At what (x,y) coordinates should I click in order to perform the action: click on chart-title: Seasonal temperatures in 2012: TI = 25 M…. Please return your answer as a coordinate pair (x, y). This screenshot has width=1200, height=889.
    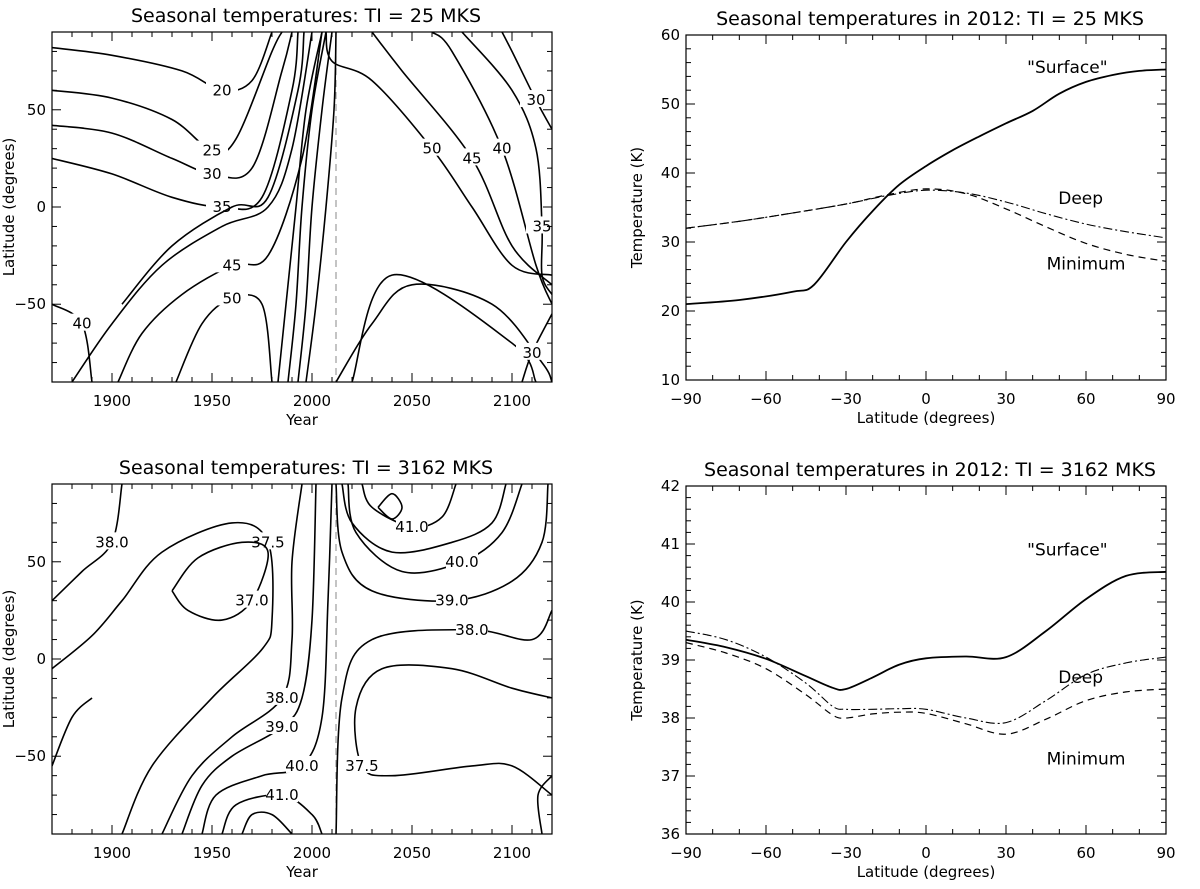
    Looking at the image, I should click on (930, 19).